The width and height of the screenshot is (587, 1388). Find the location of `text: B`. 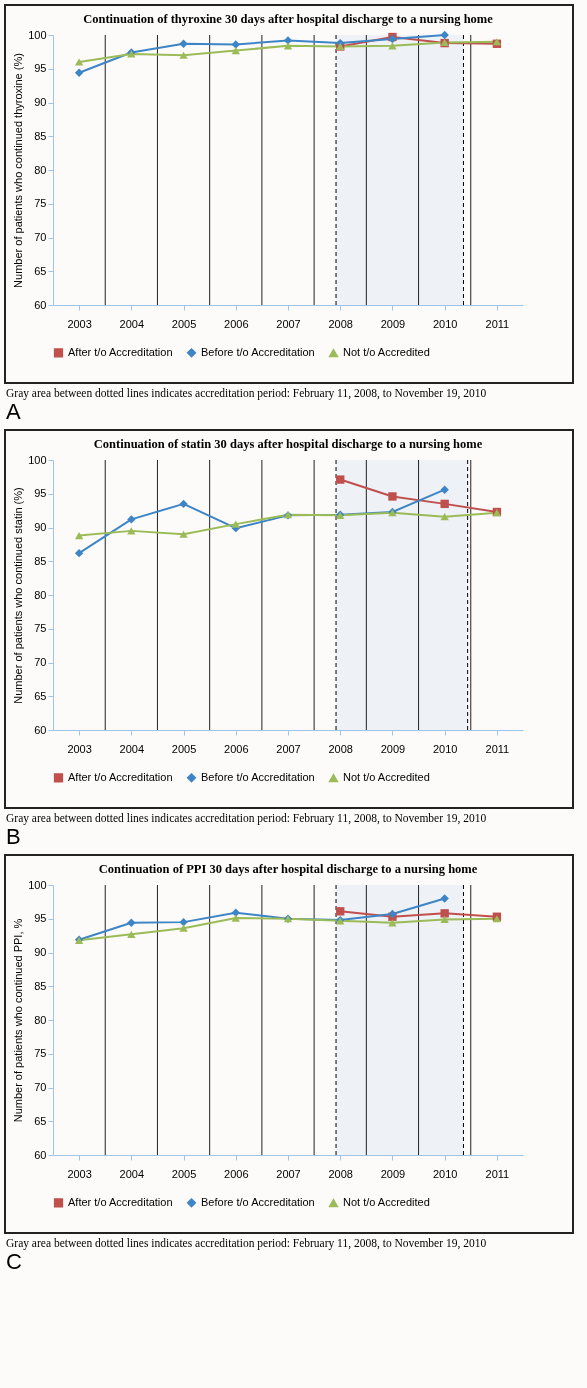

text: B is located at coordinates (13, 837).